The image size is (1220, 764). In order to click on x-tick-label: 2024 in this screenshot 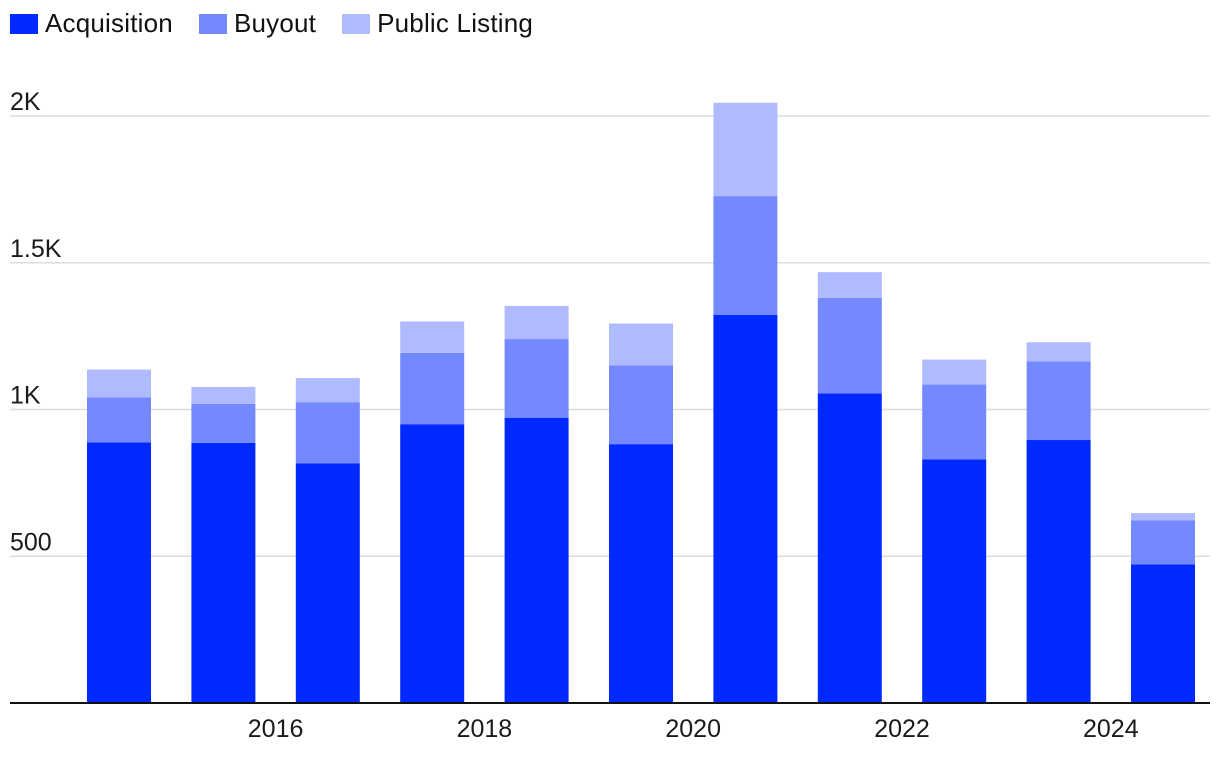, I will do `click(1111, 729)`.